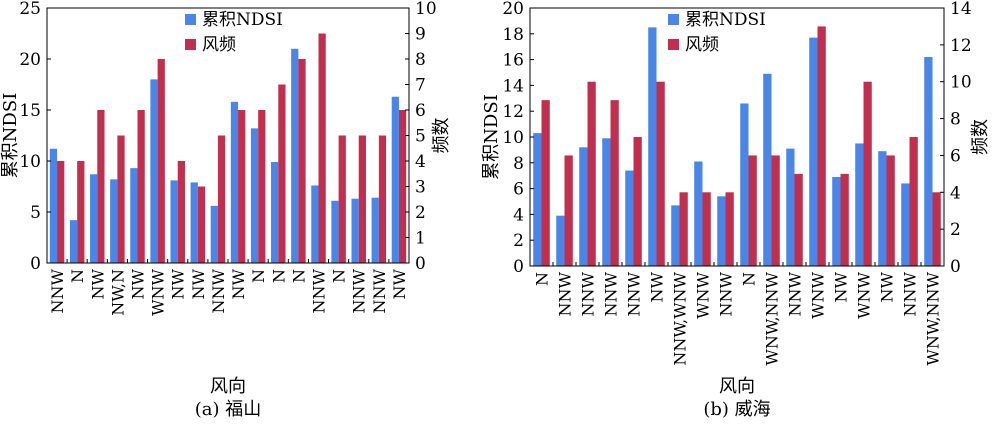  Describe the element at coordinates (955, 230) in the screenshot. I see `y2-tick-label: 2` at that location.